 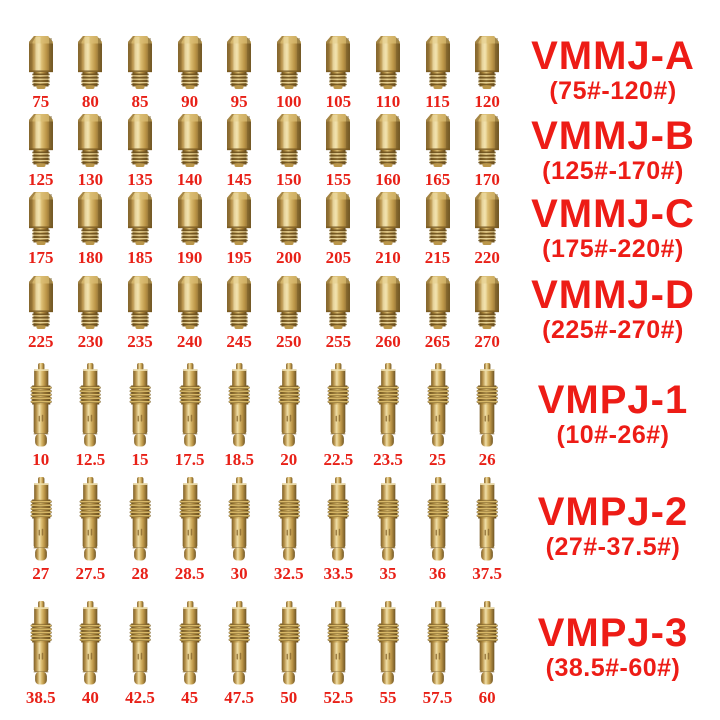 What do you see at coordinates (487, 459) in the screenshot?
I see `jet-size-label: 26` at bounding box center [487, 459].